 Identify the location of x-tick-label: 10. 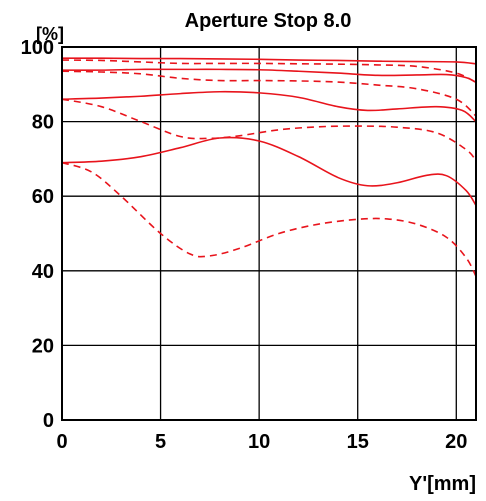
(259, 442).